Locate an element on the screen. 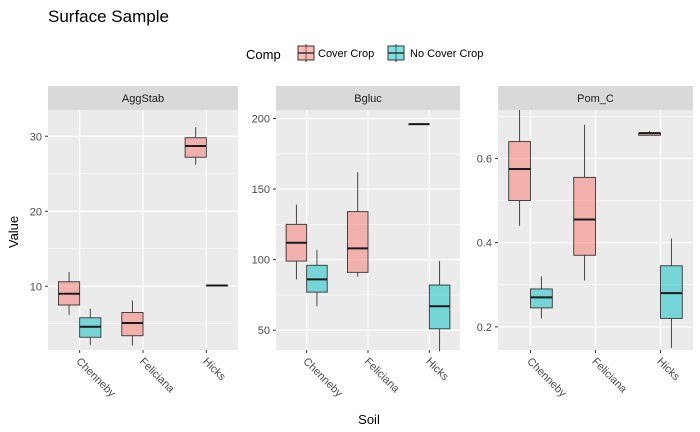 The height and width of the screenshot is (432, 700). y-tick-label-pom-c: 0.6 is located at coordinates (484, 159).